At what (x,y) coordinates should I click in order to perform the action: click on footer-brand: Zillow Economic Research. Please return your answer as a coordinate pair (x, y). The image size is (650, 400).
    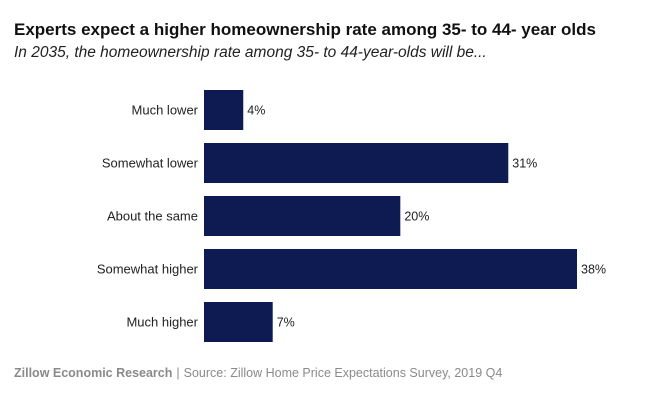
    Looking at the image, I should click on (93, 373).